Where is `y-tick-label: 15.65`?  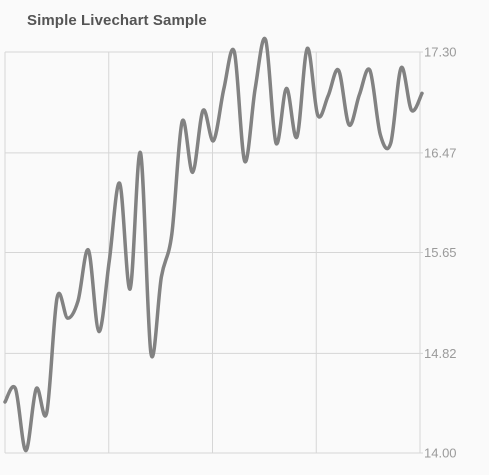
y-tick-label: 15.65 is located at coordinates (440, 252).